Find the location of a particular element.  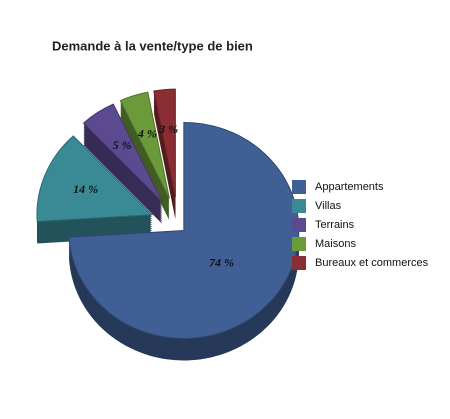

legend-label: Bureaux et commerces is located at coordinates (372, 263).